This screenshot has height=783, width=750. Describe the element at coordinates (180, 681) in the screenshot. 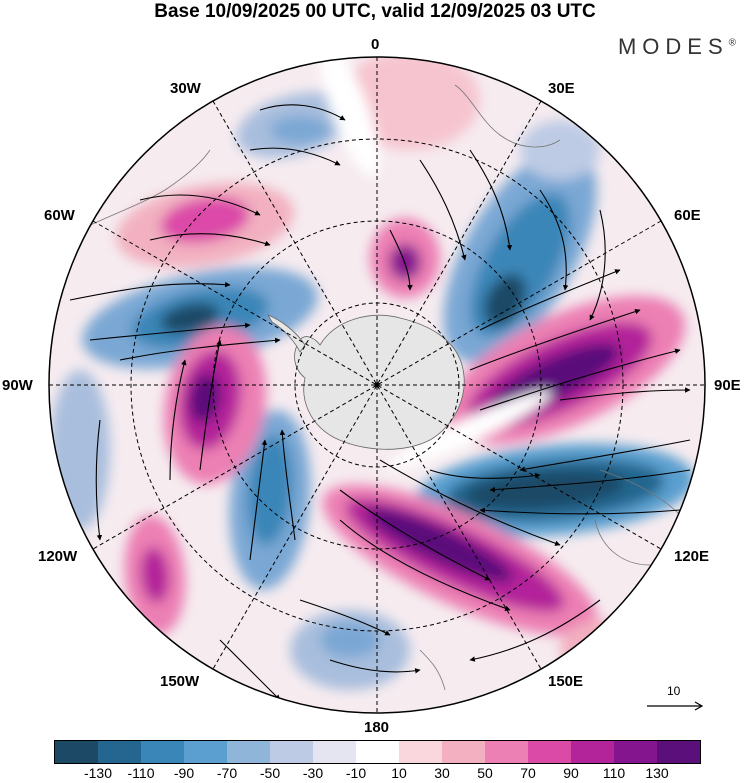

I see `lon-label-150w: 150W` at that location.